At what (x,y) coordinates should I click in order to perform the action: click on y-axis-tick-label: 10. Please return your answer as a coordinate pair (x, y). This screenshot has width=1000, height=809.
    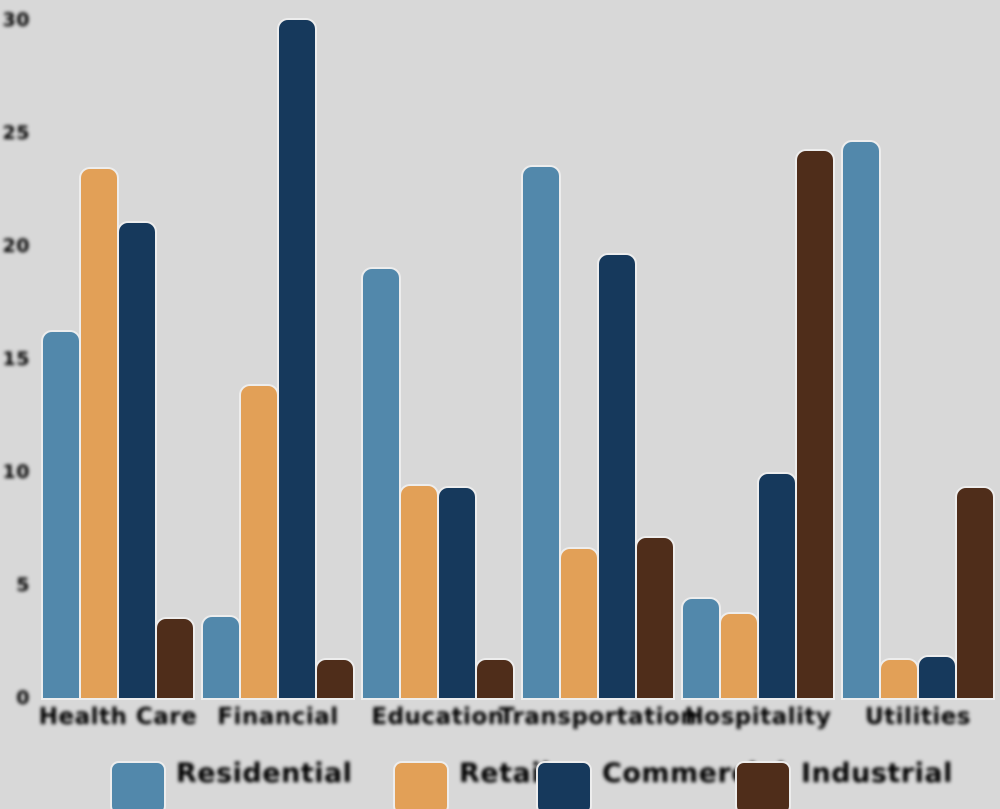
    Looking at the image, I should click on (16, 472).